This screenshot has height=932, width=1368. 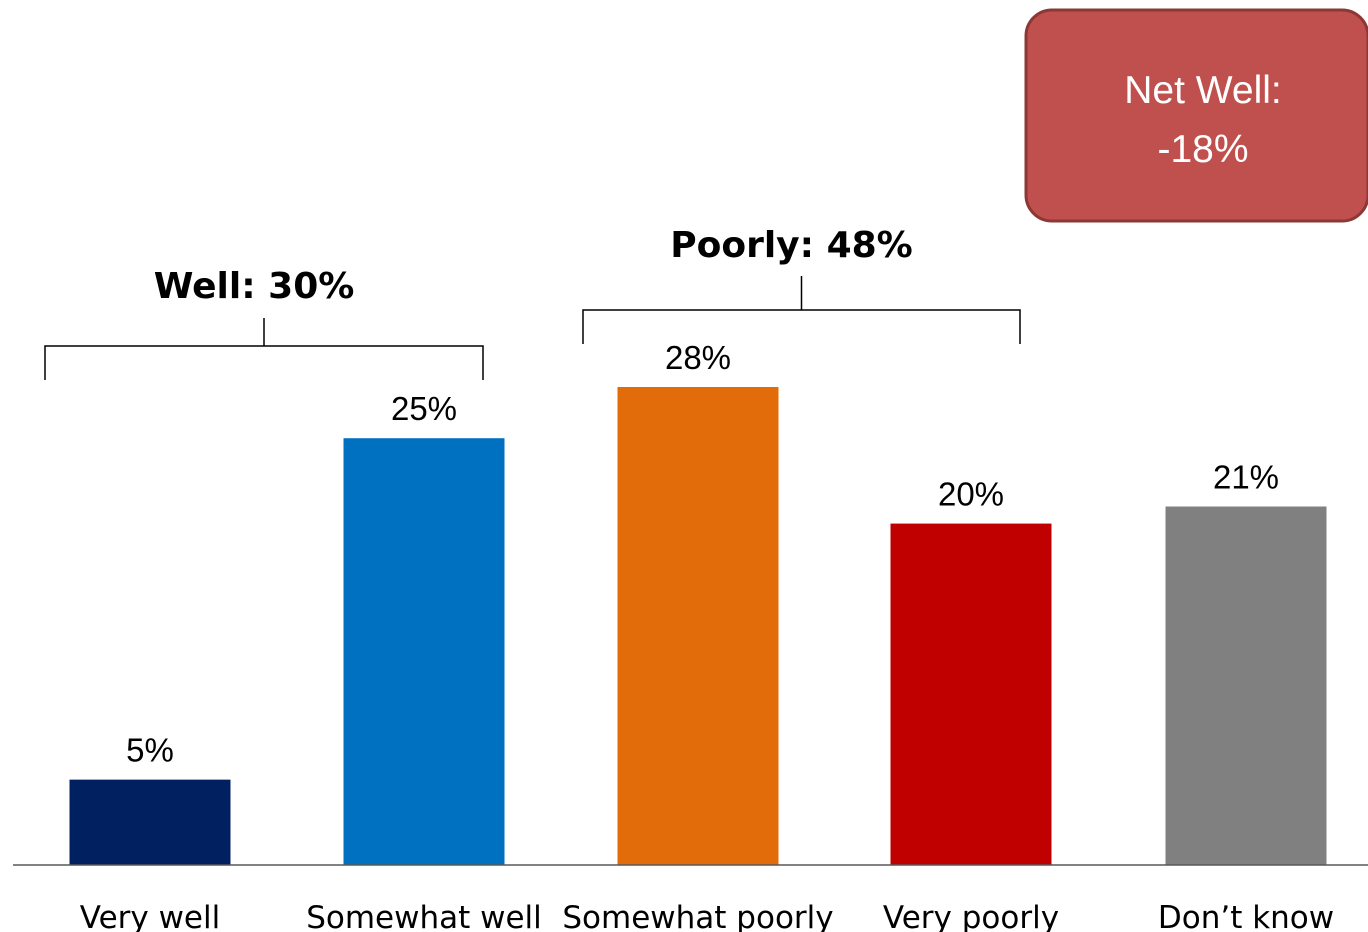 I want to click on group-label-0: Well: 30%, so click(x=254, y=286).